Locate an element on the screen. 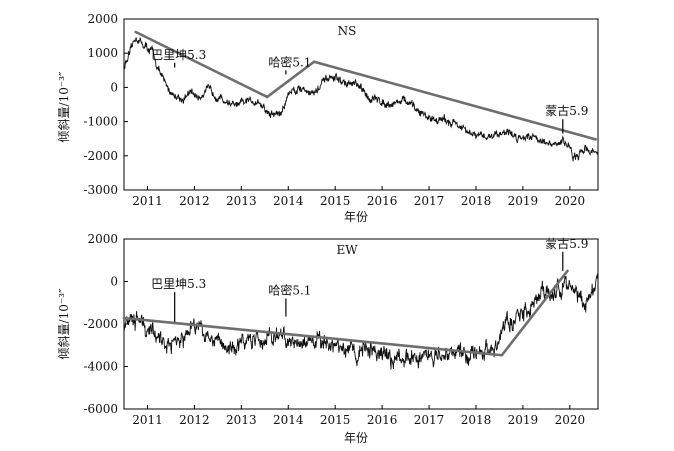  ns-y-tick-label-1000: 1000 is located at coordinates (102, 53).